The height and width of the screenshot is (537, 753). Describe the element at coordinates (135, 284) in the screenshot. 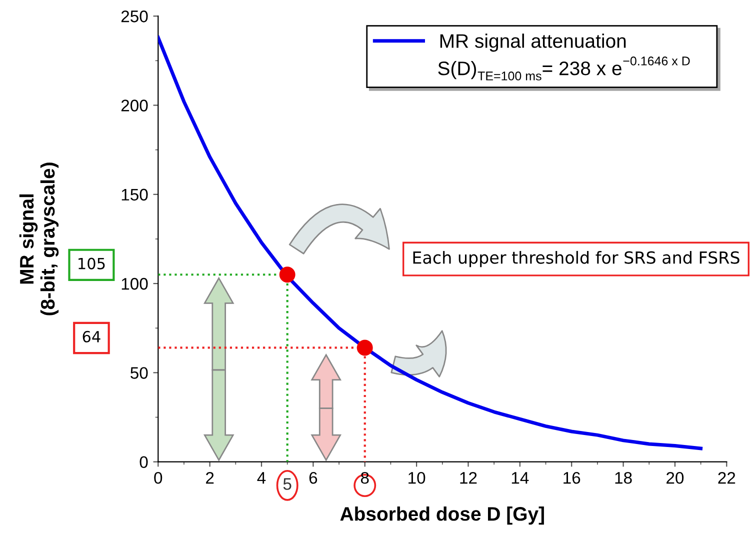

I see `y-tick-label: 100` at that location.